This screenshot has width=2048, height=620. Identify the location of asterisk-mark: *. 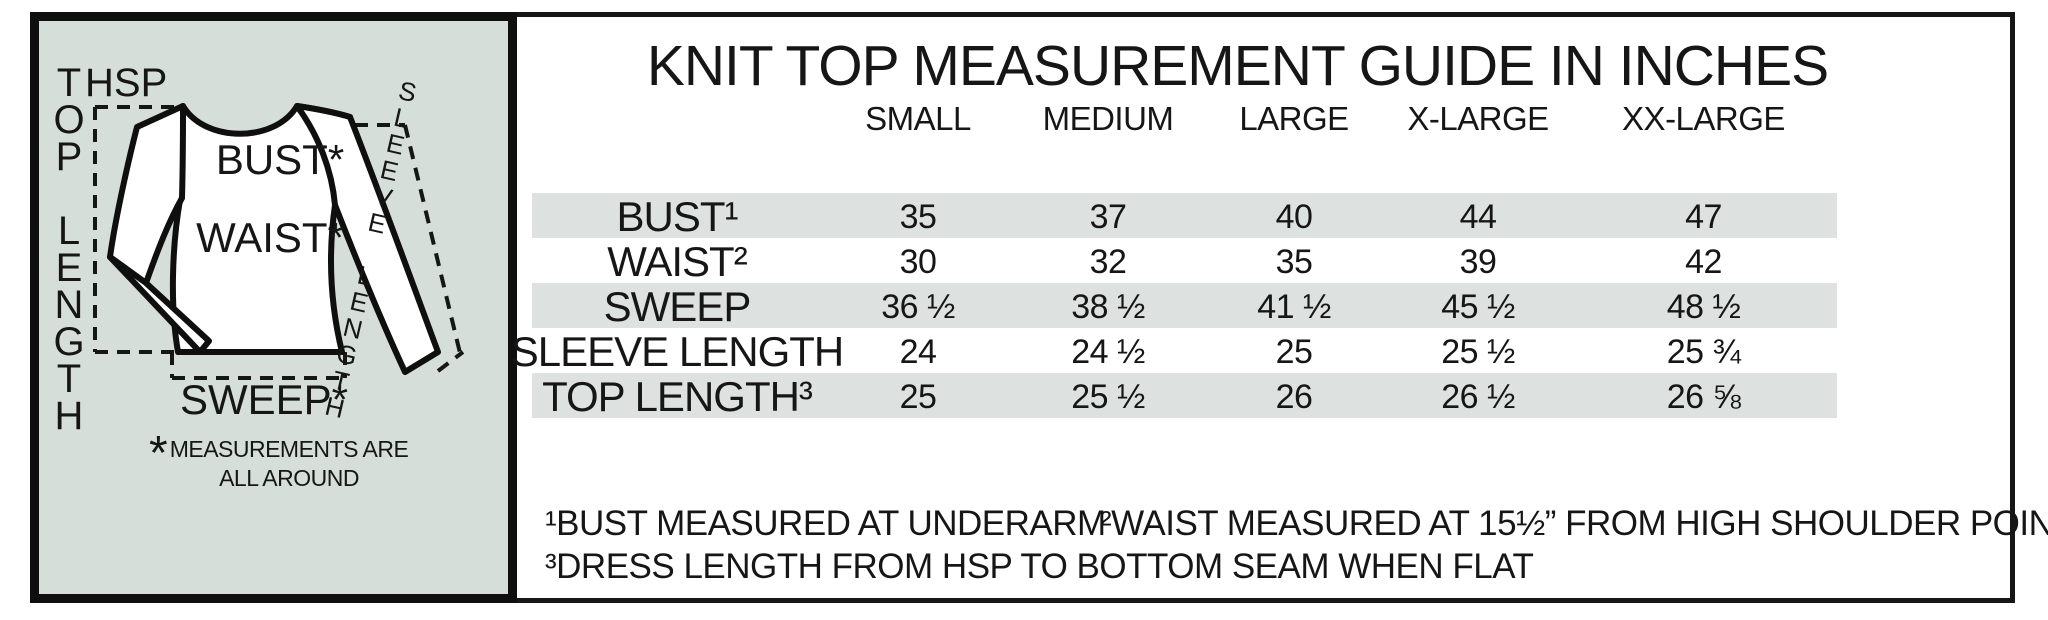
(158, 453).